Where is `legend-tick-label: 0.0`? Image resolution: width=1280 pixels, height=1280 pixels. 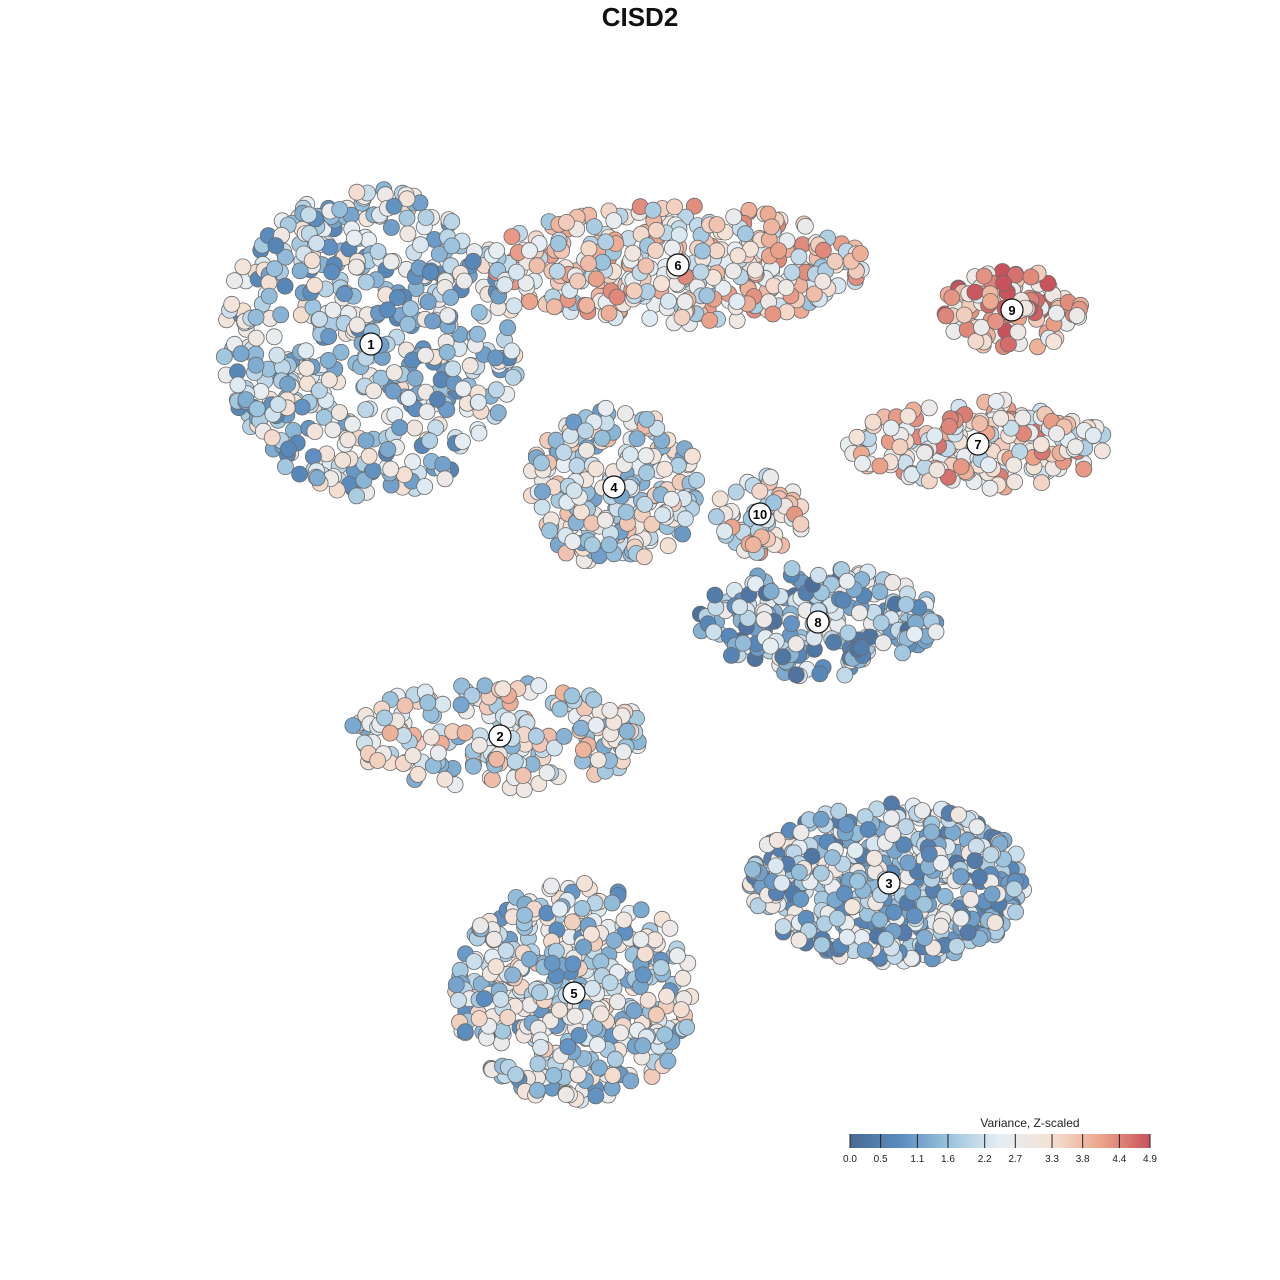 legend-tick-label: 0.0 is located at coordinates (850, 1159).